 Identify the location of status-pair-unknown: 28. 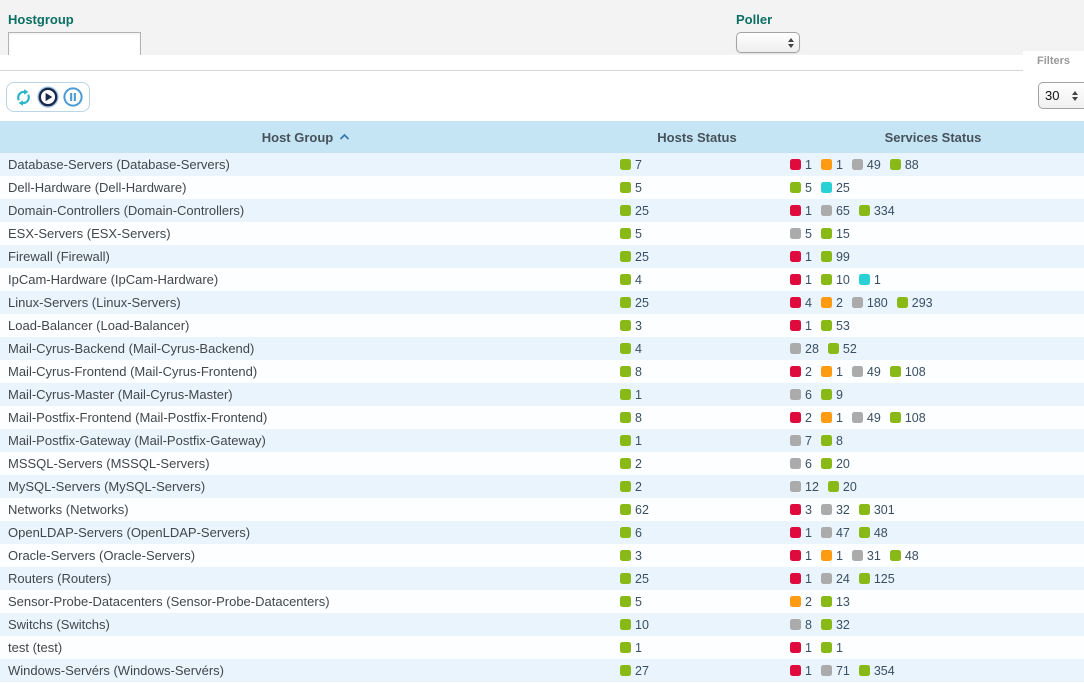
(804, 349).